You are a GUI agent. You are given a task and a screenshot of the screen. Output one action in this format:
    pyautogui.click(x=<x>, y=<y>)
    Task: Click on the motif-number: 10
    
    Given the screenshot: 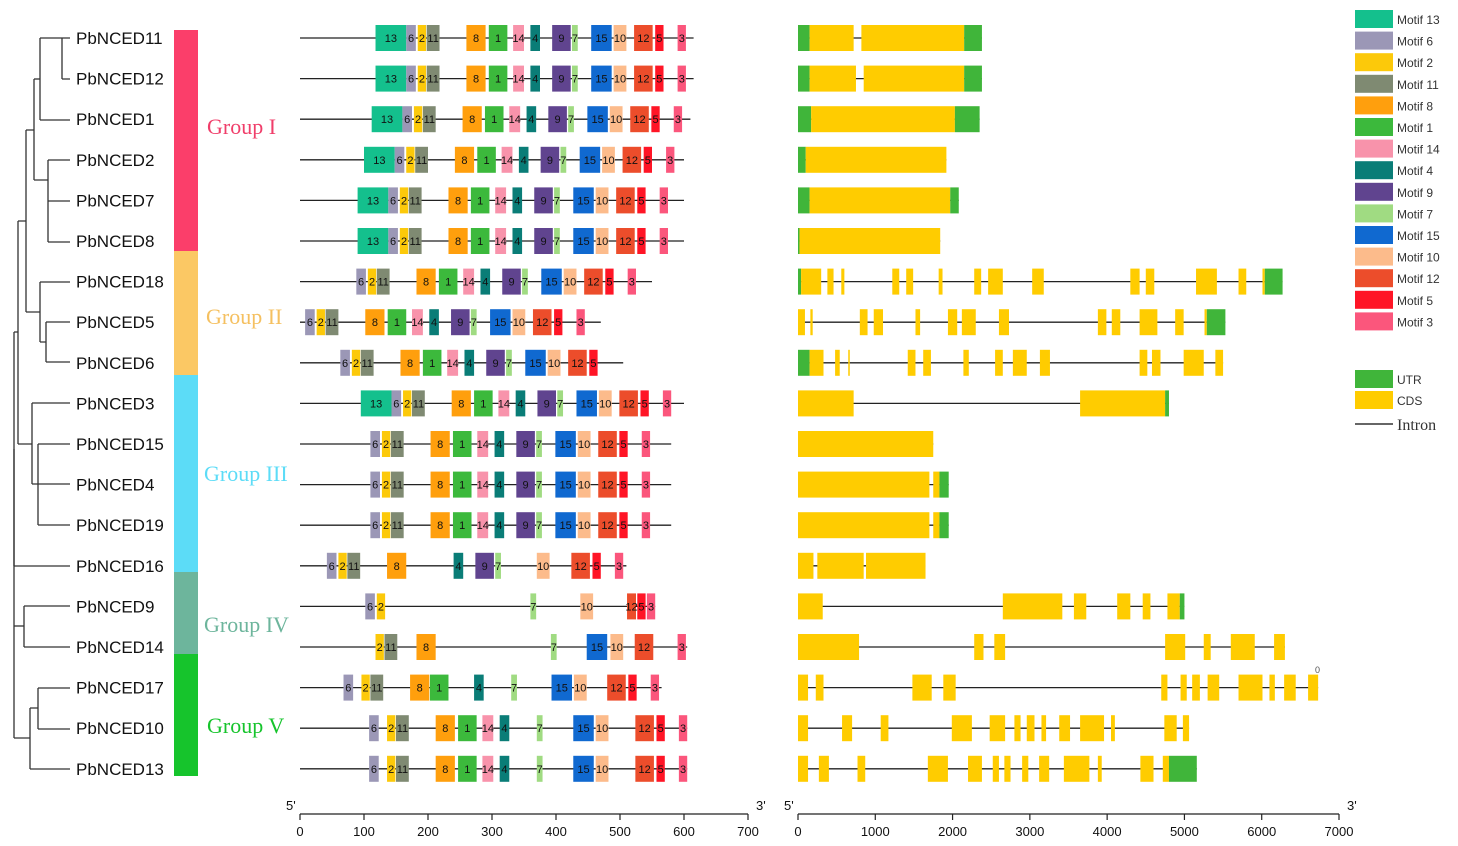 What is the action you would take?
    pyautogui.click(x=602, y=729)
    